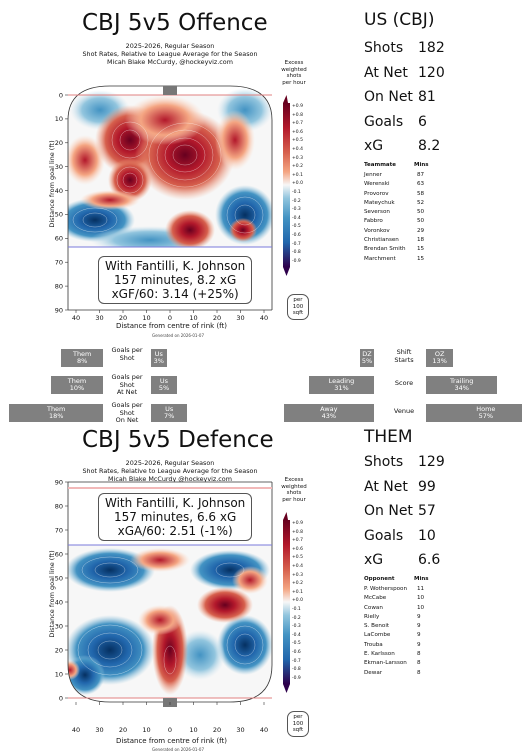 The height and width of the screenshot is (755, 522). I want to click on ratio-label-line: Goals per, so click(127, 350).